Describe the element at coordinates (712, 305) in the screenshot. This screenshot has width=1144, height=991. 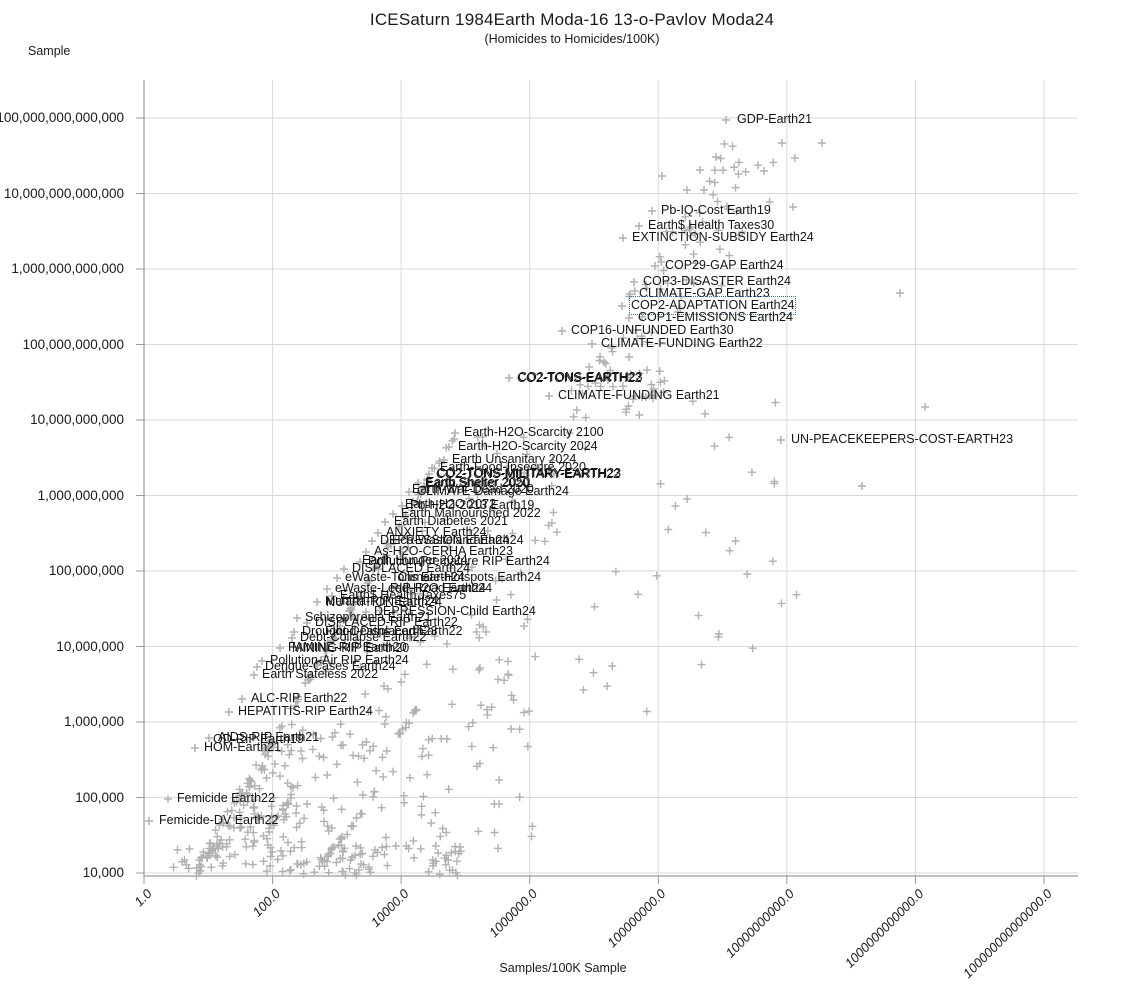
I see `point-label: COP2-ADAPTATION Earth24` at that location.